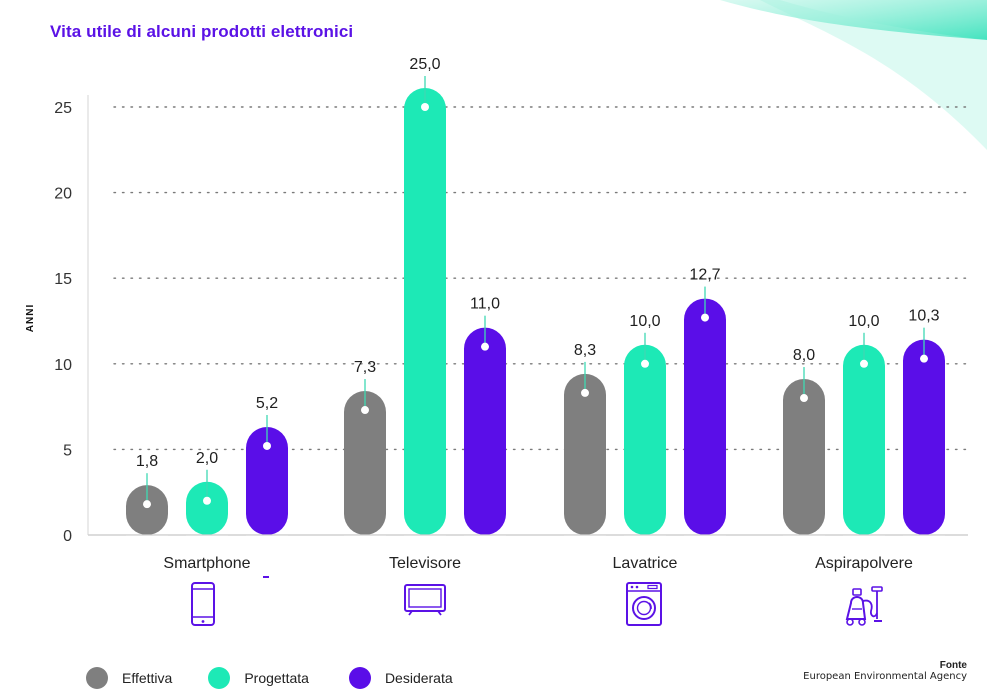  I want to click on data-label: 5,2, so click(267, 403).